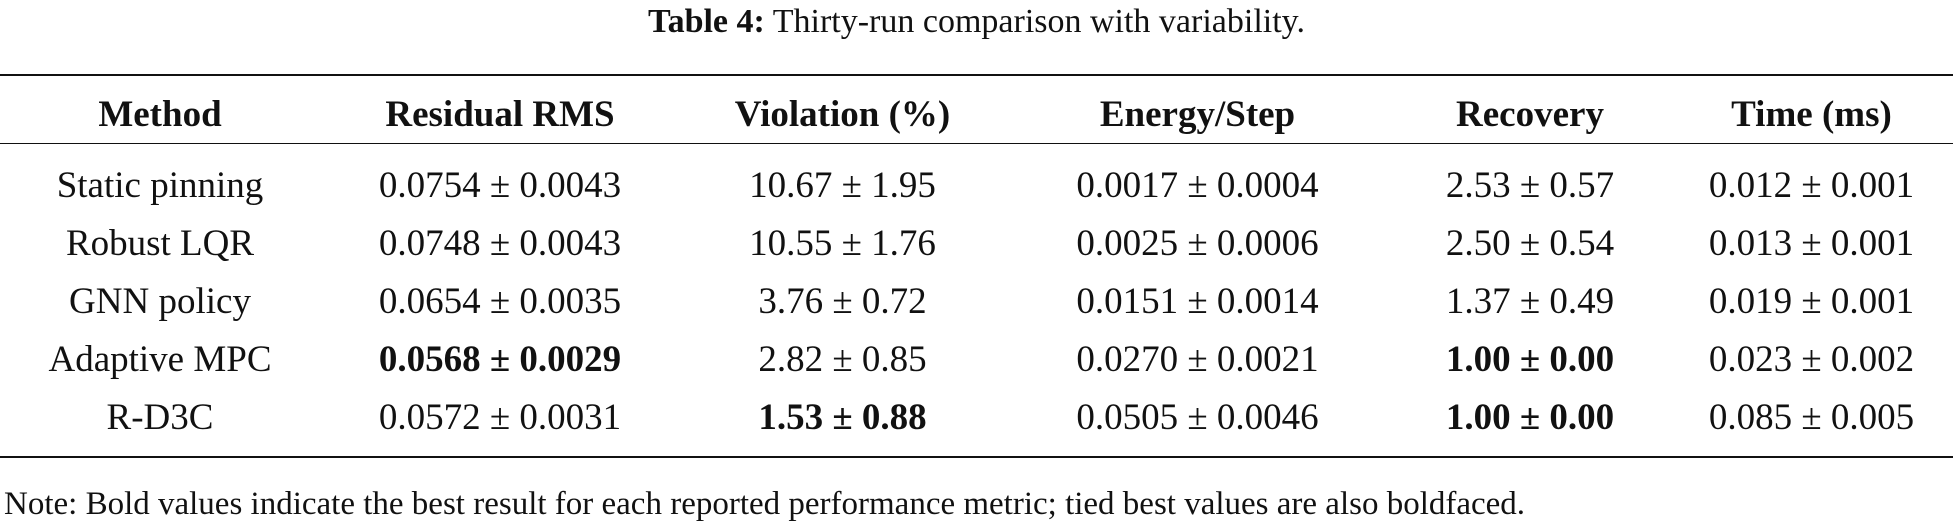 The width and height of the screenshot is (1953, 530). What do you see at coordinates (1197, 243) in the screenshot?
I see `cell-energy-step: 0.0025 ± 0.0006` at bounding box center [1197, 243].